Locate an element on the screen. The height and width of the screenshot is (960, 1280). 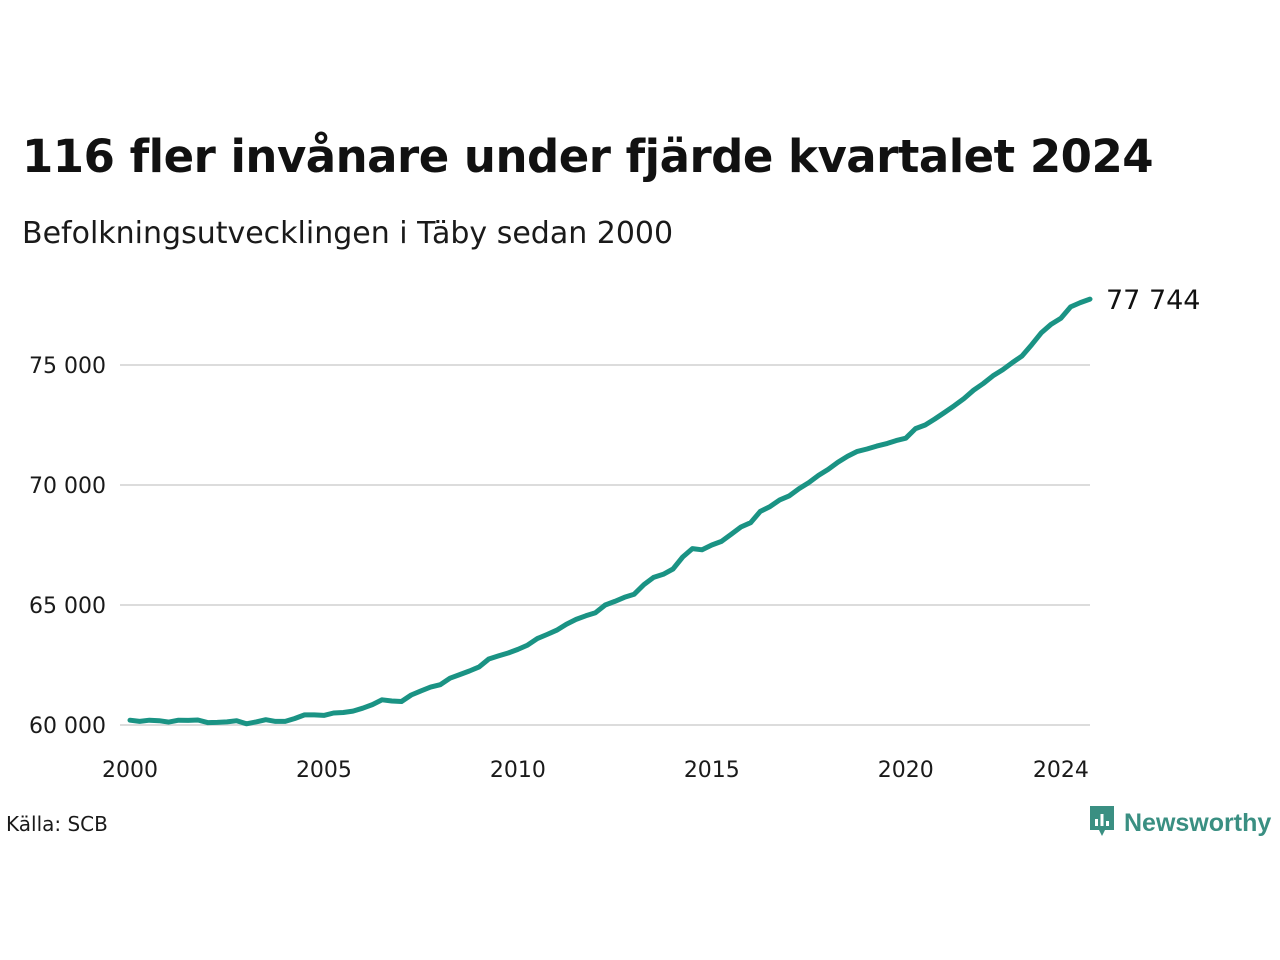
source-note: Källa: SCB is located at coordinates (57, 824).